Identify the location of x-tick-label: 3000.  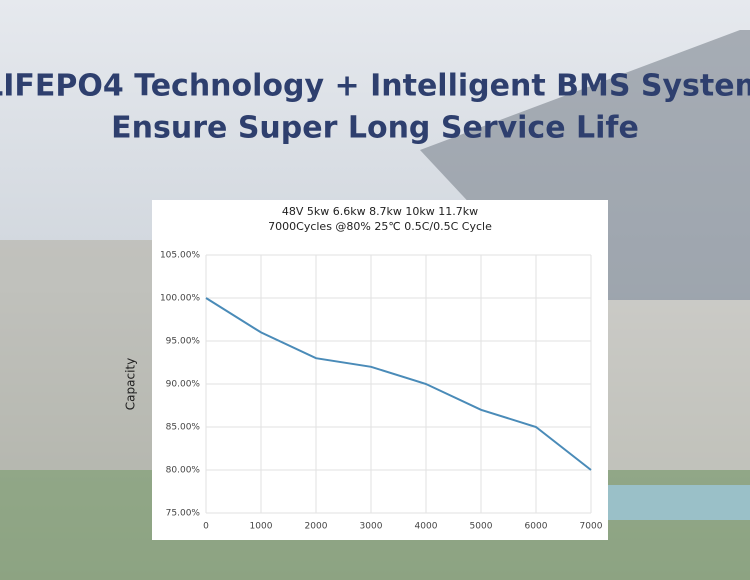
(371, 527).